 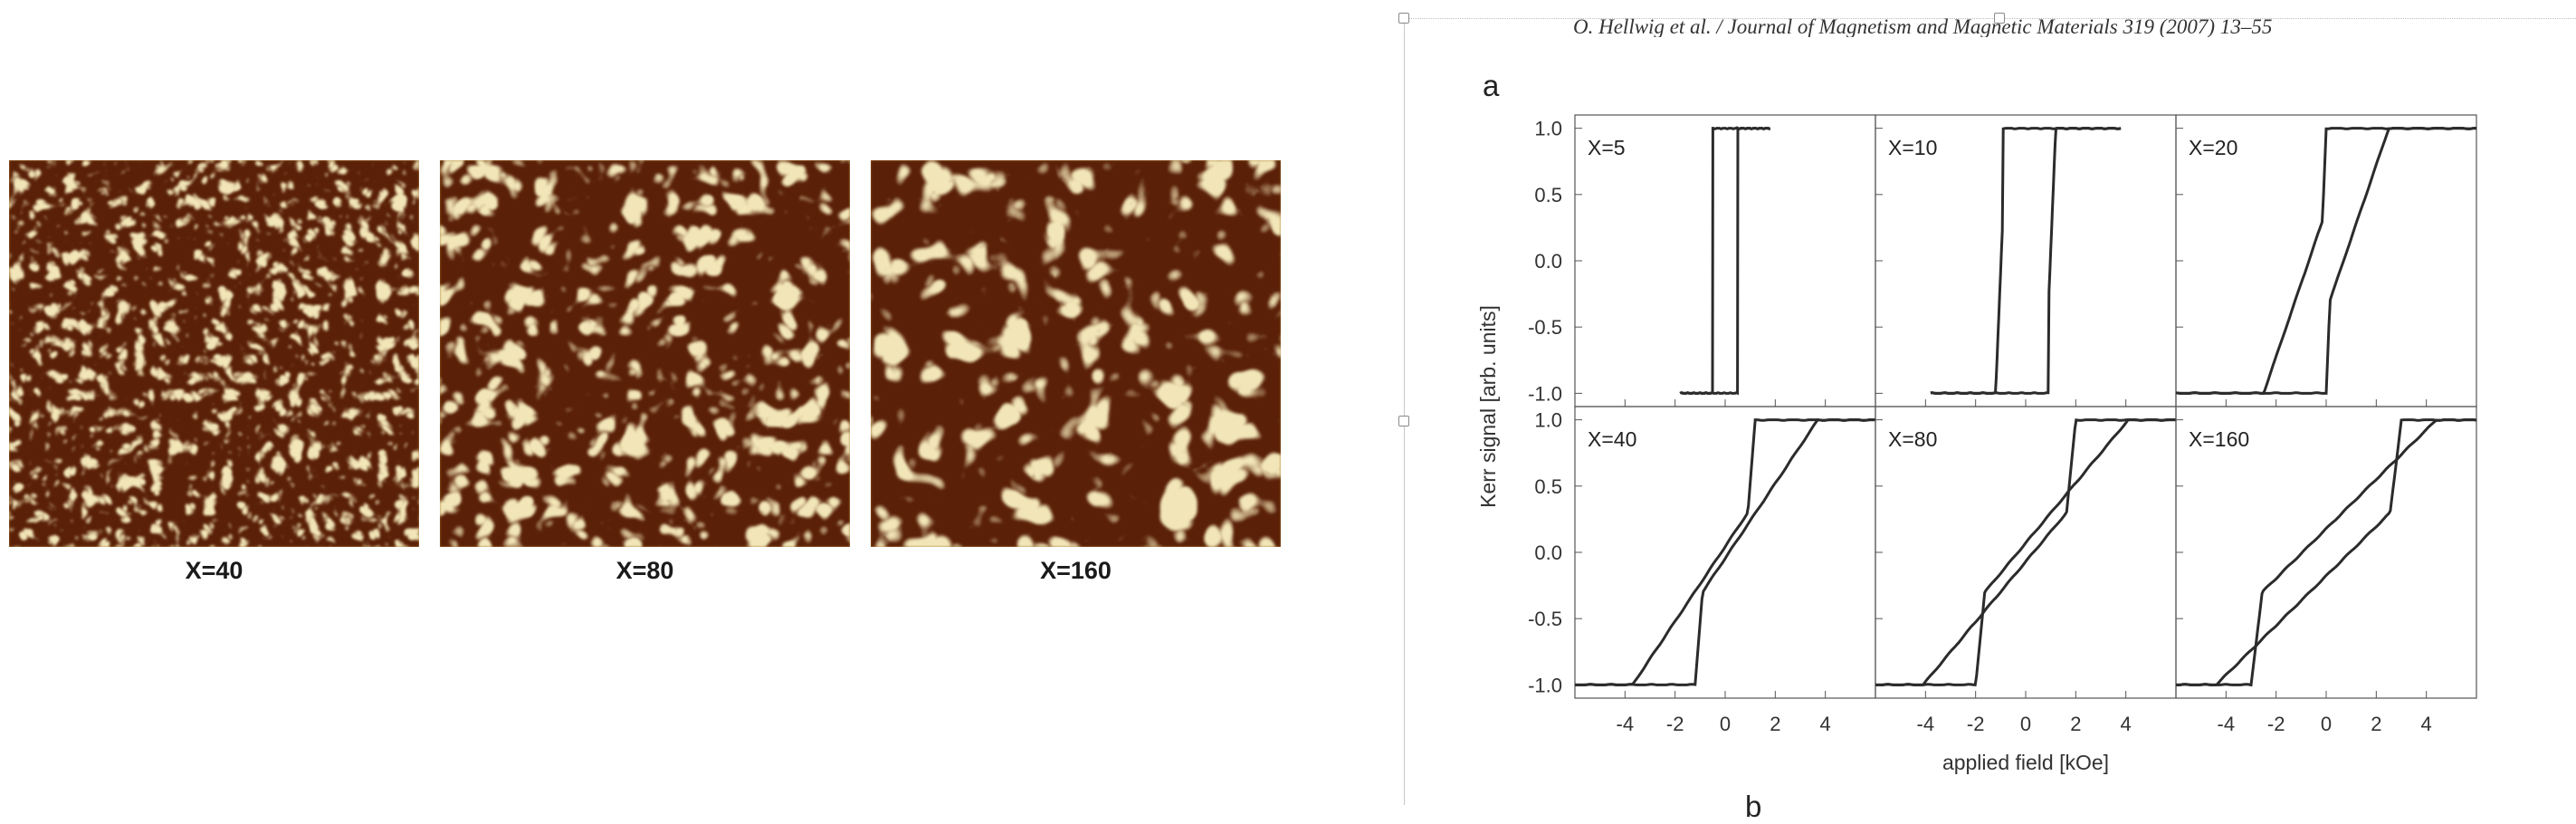 I want to click on loop-panel-x80: X=80, so click(x=2026, y=552).